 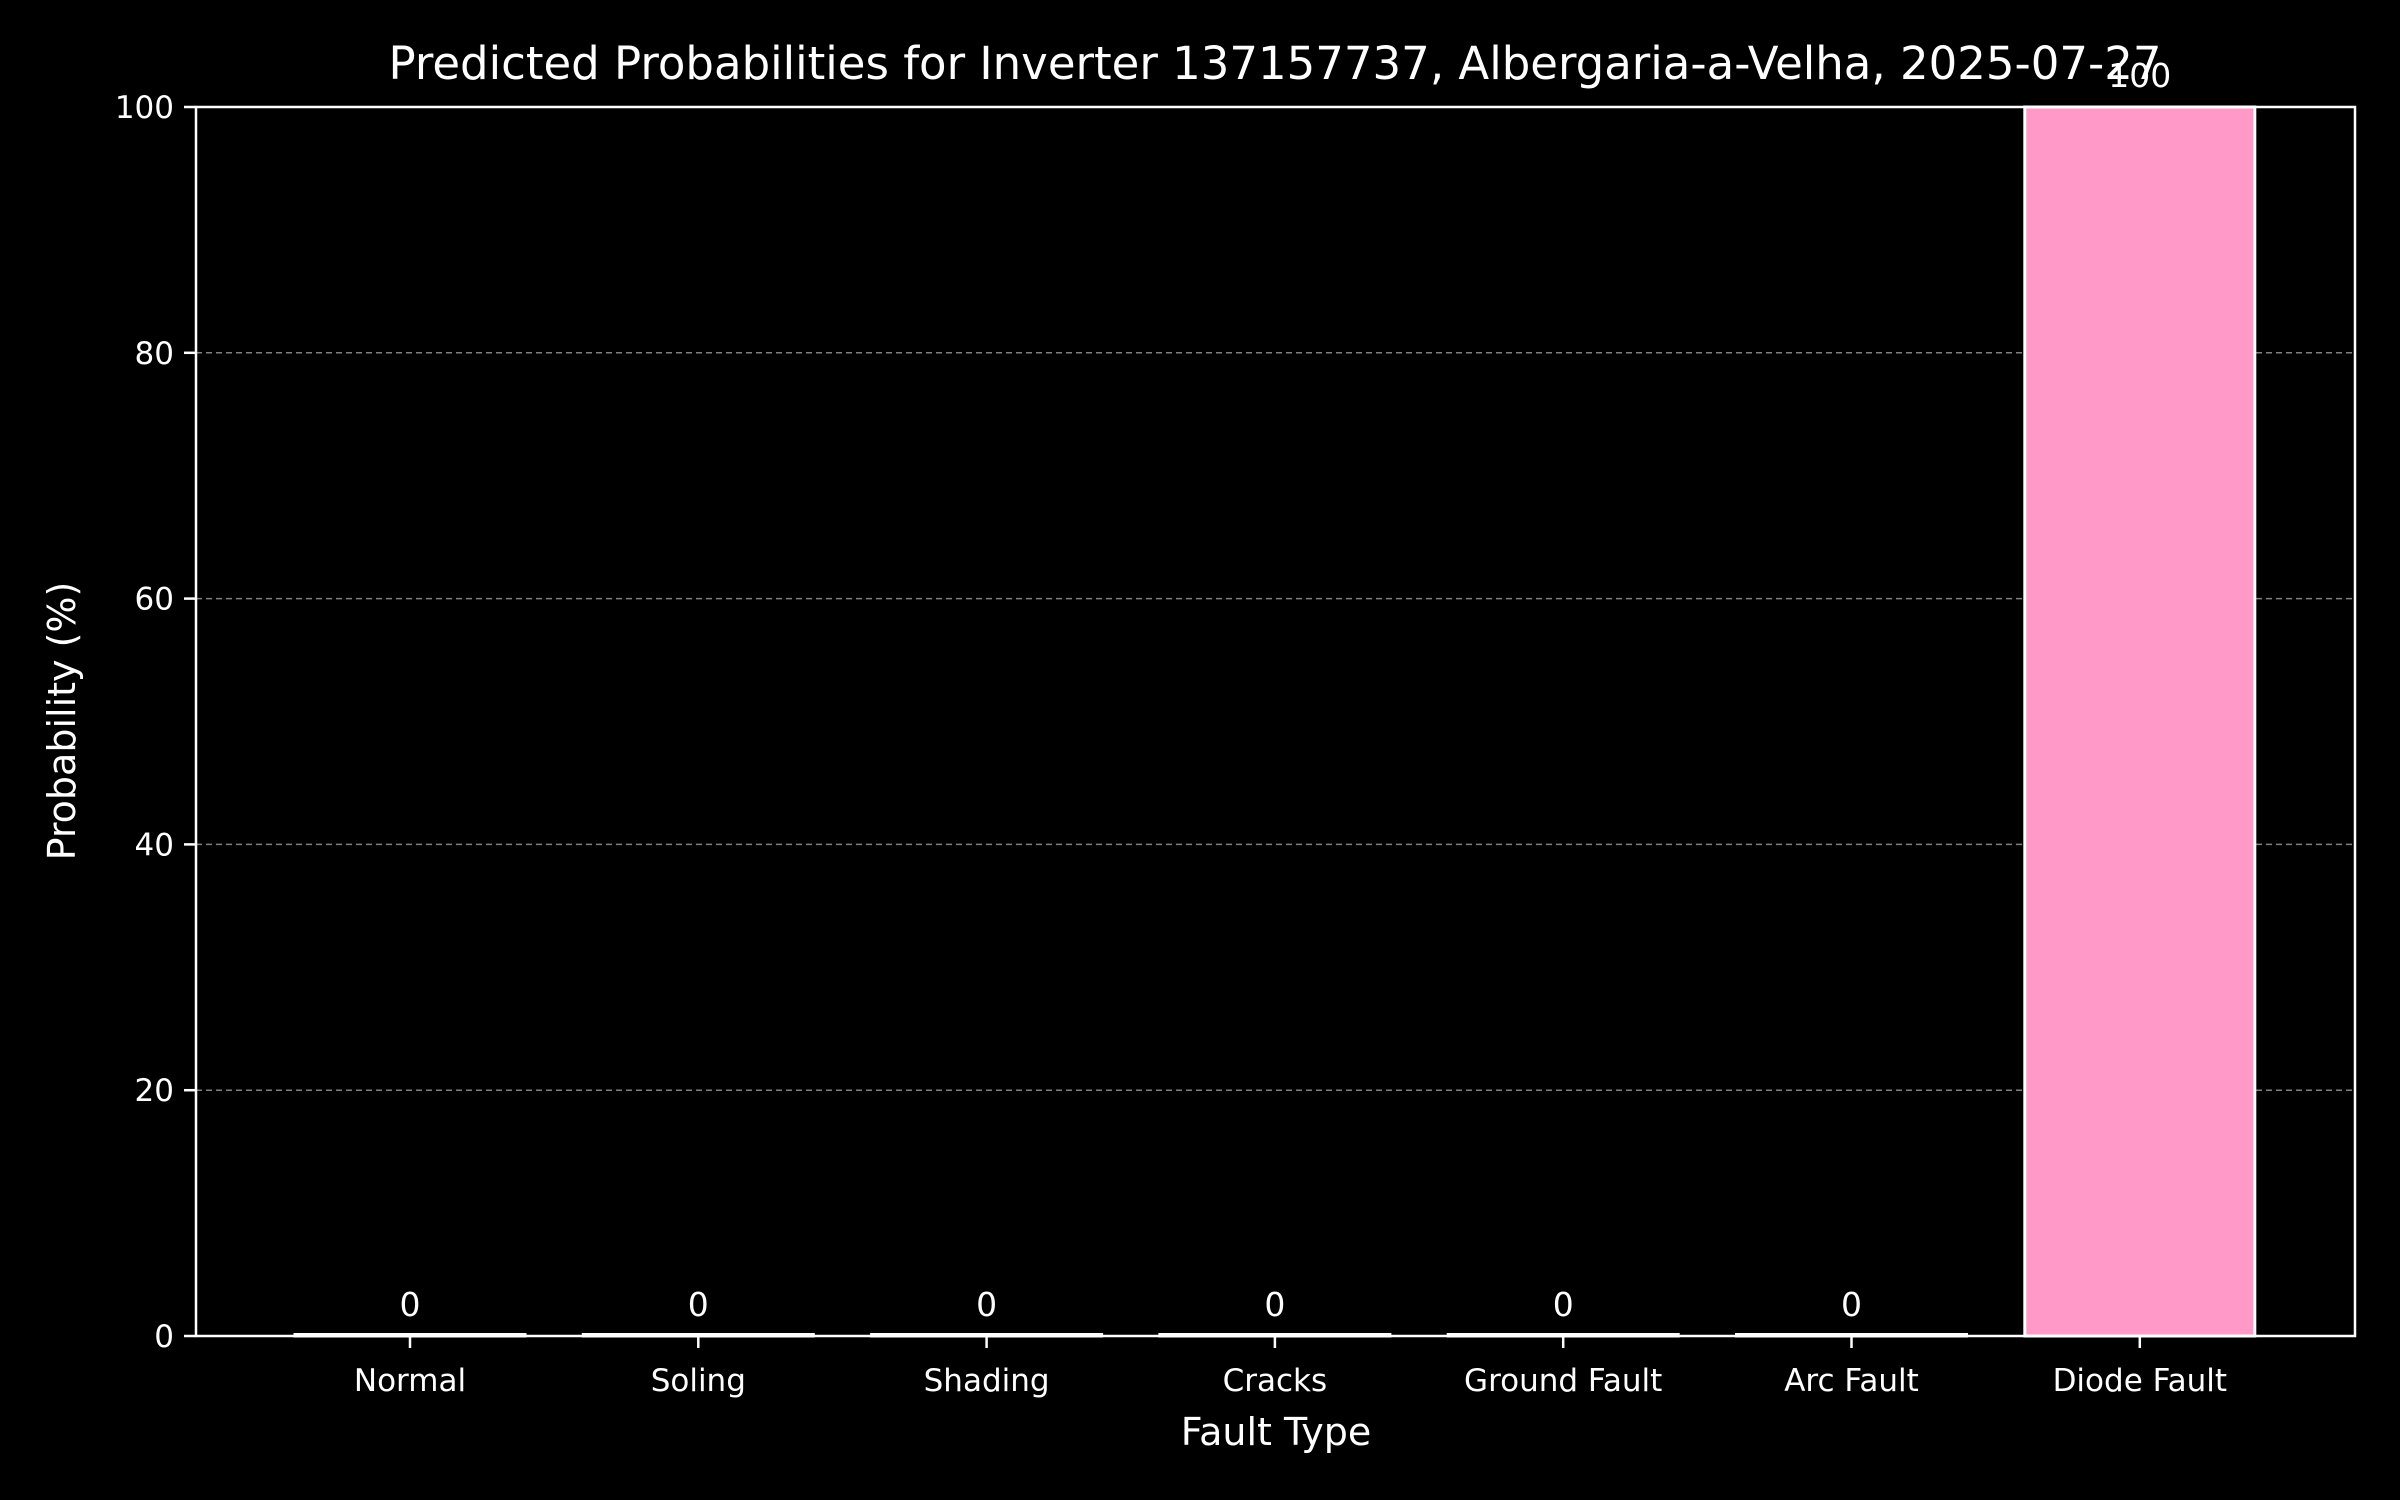 What do you see at coordinates (154, 845) in the screenshot?
I see `y-tick-label: 40` at bounding box center [154, 845].